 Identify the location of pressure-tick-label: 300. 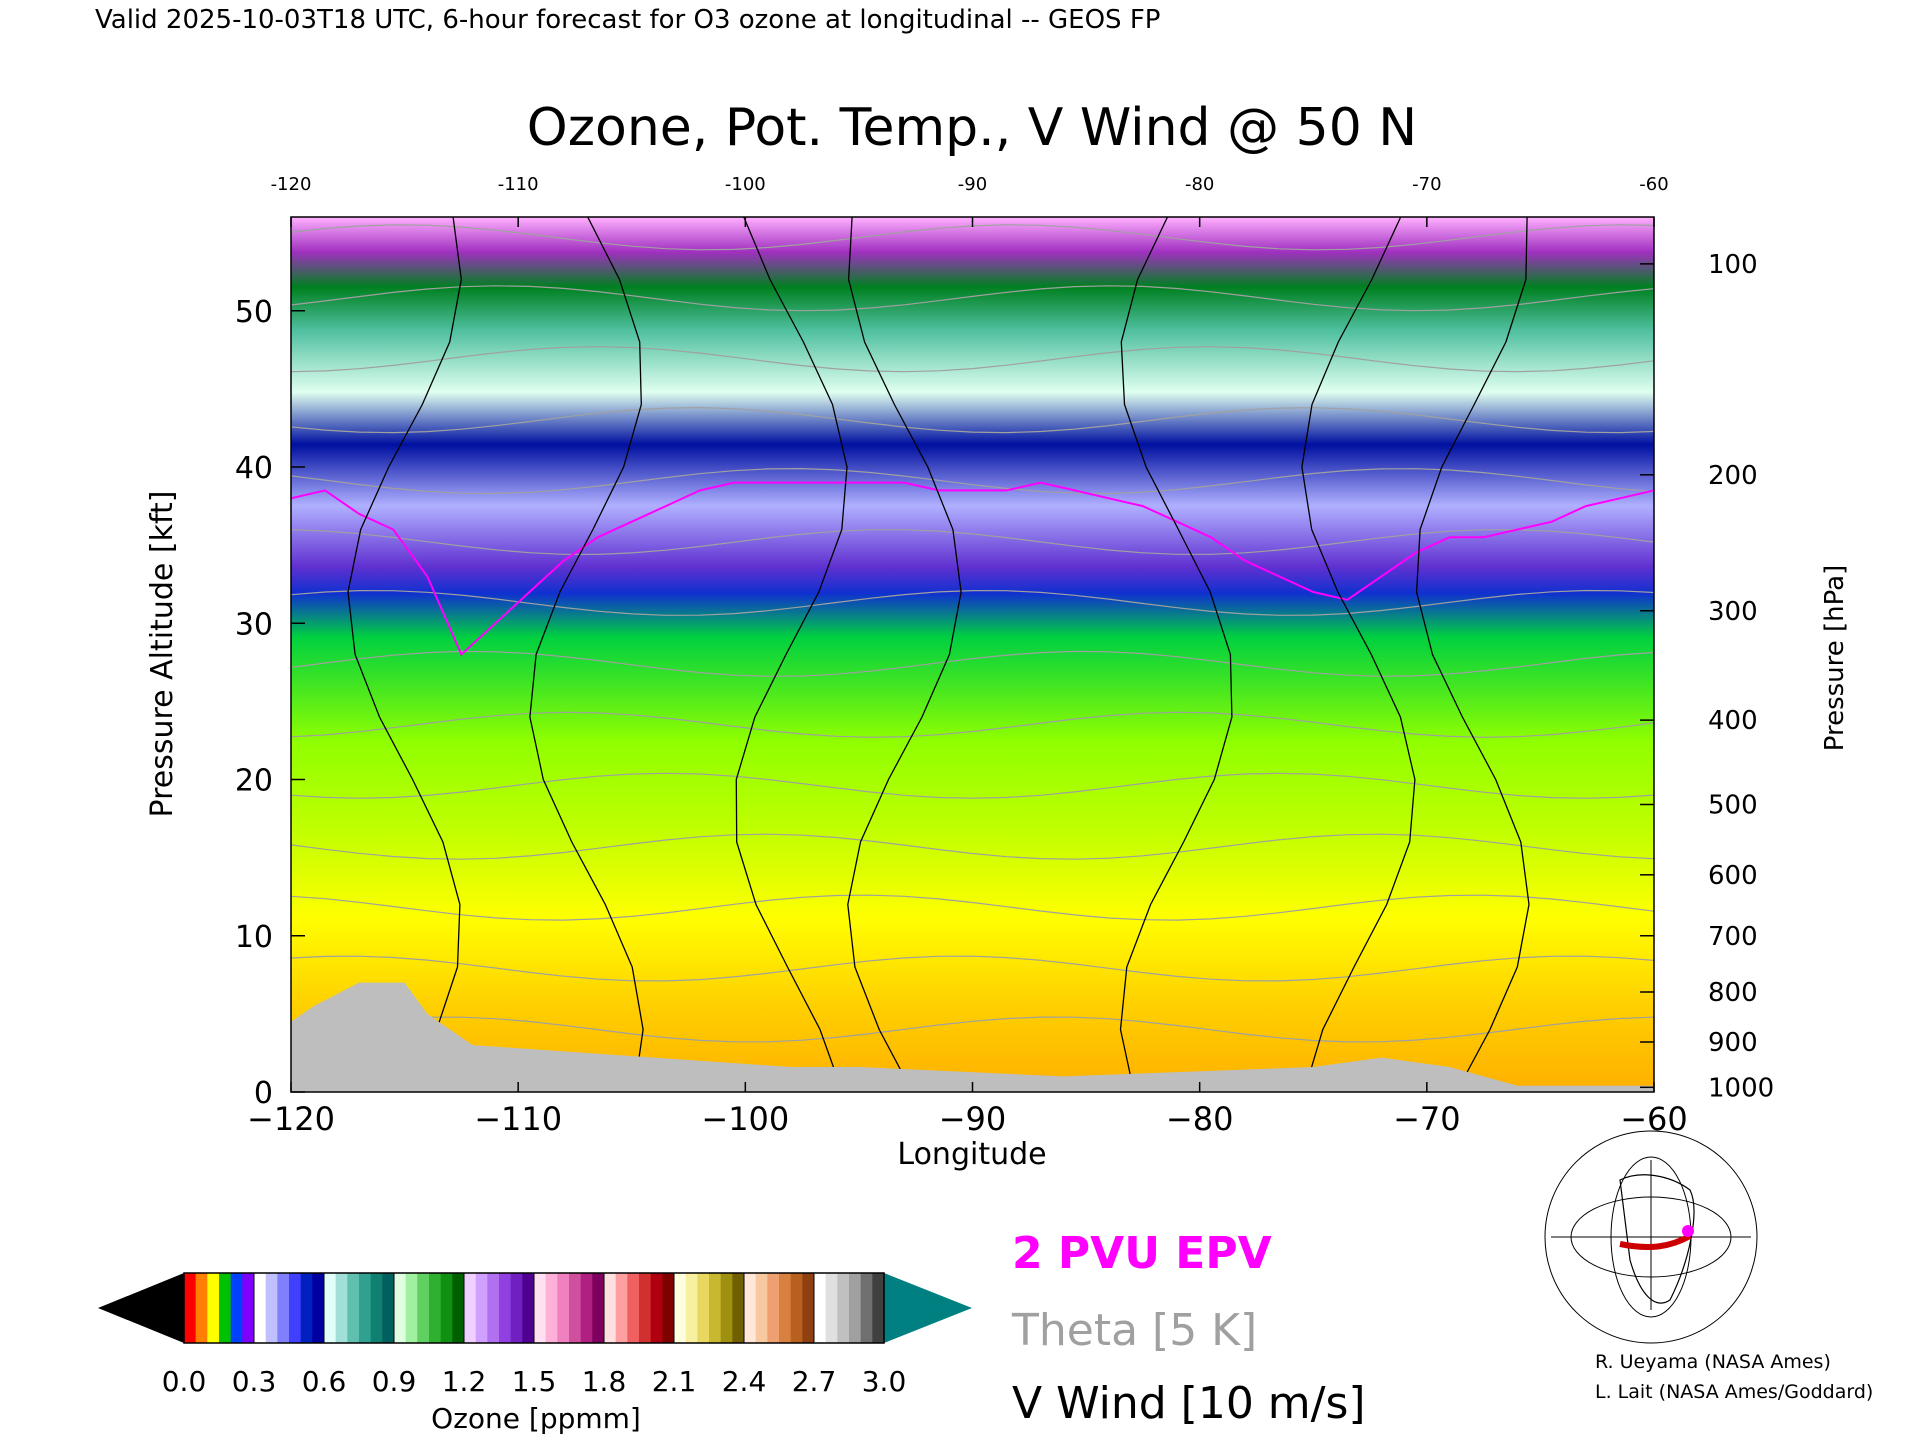
(1733, 612).